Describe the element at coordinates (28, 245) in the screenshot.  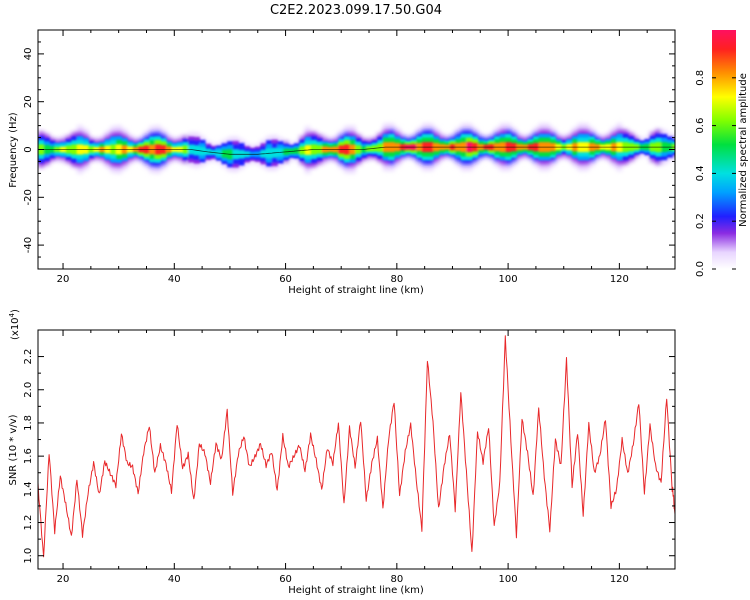
I see `spectrogram-y-tick-label: -40` at that location.